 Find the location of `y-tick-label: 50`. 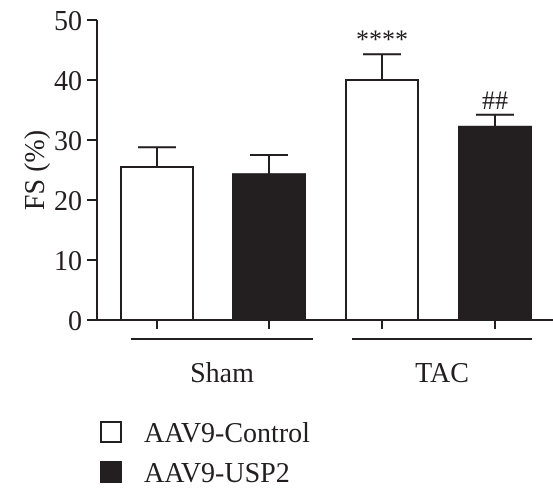

y-tick-label: 50 is located at coordinates (68, 21).